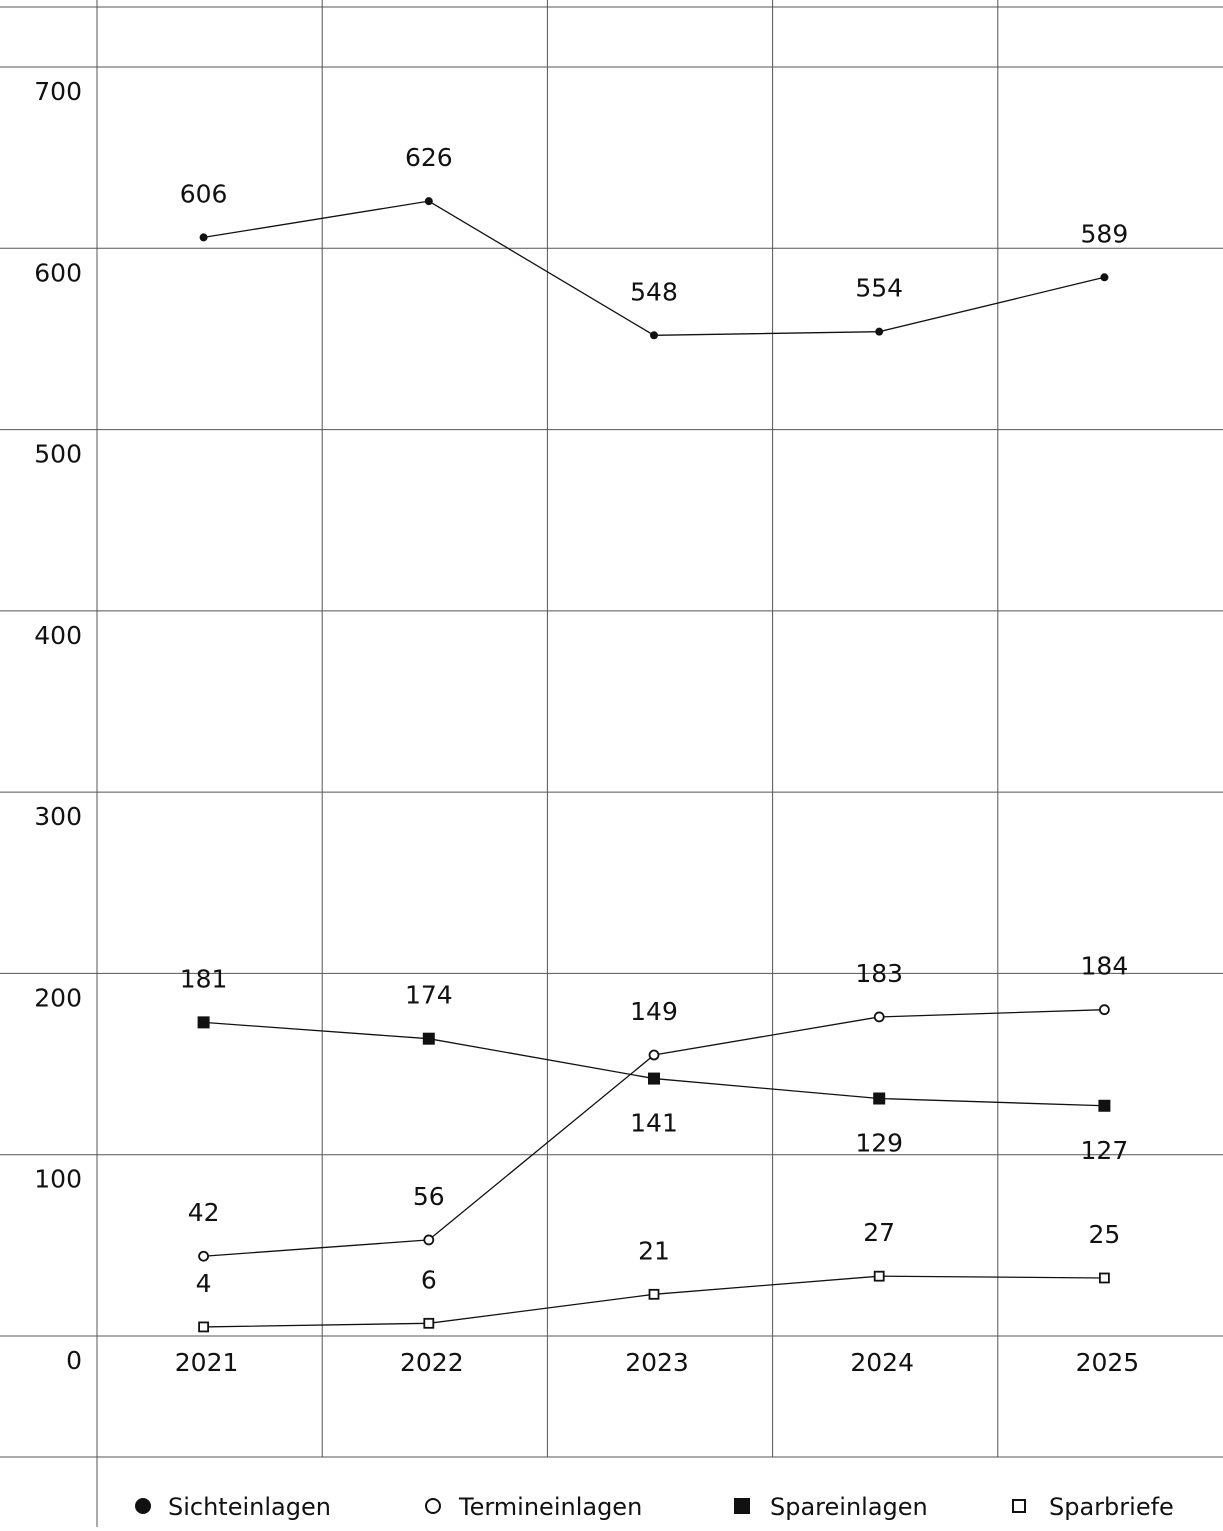  I want to click on x-tick-label: 2025, so click(1108, 1362).